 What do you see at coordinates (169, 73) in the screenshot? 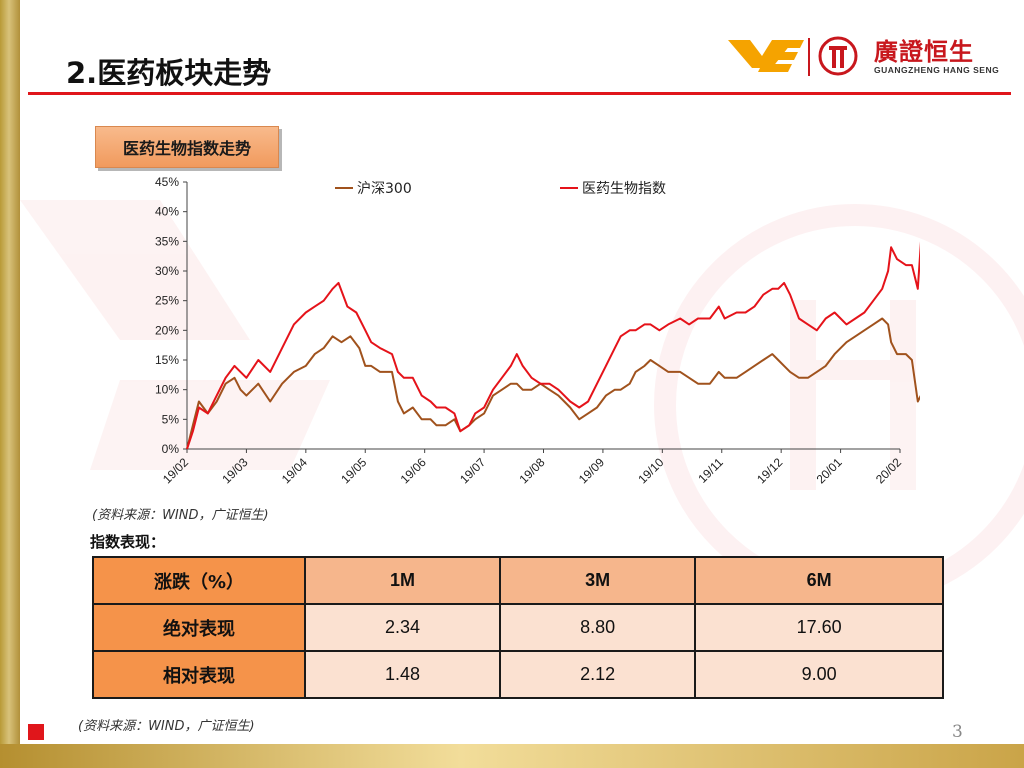
I see `page-title: 2.医药板块走势` at bounding box center [169, 73].